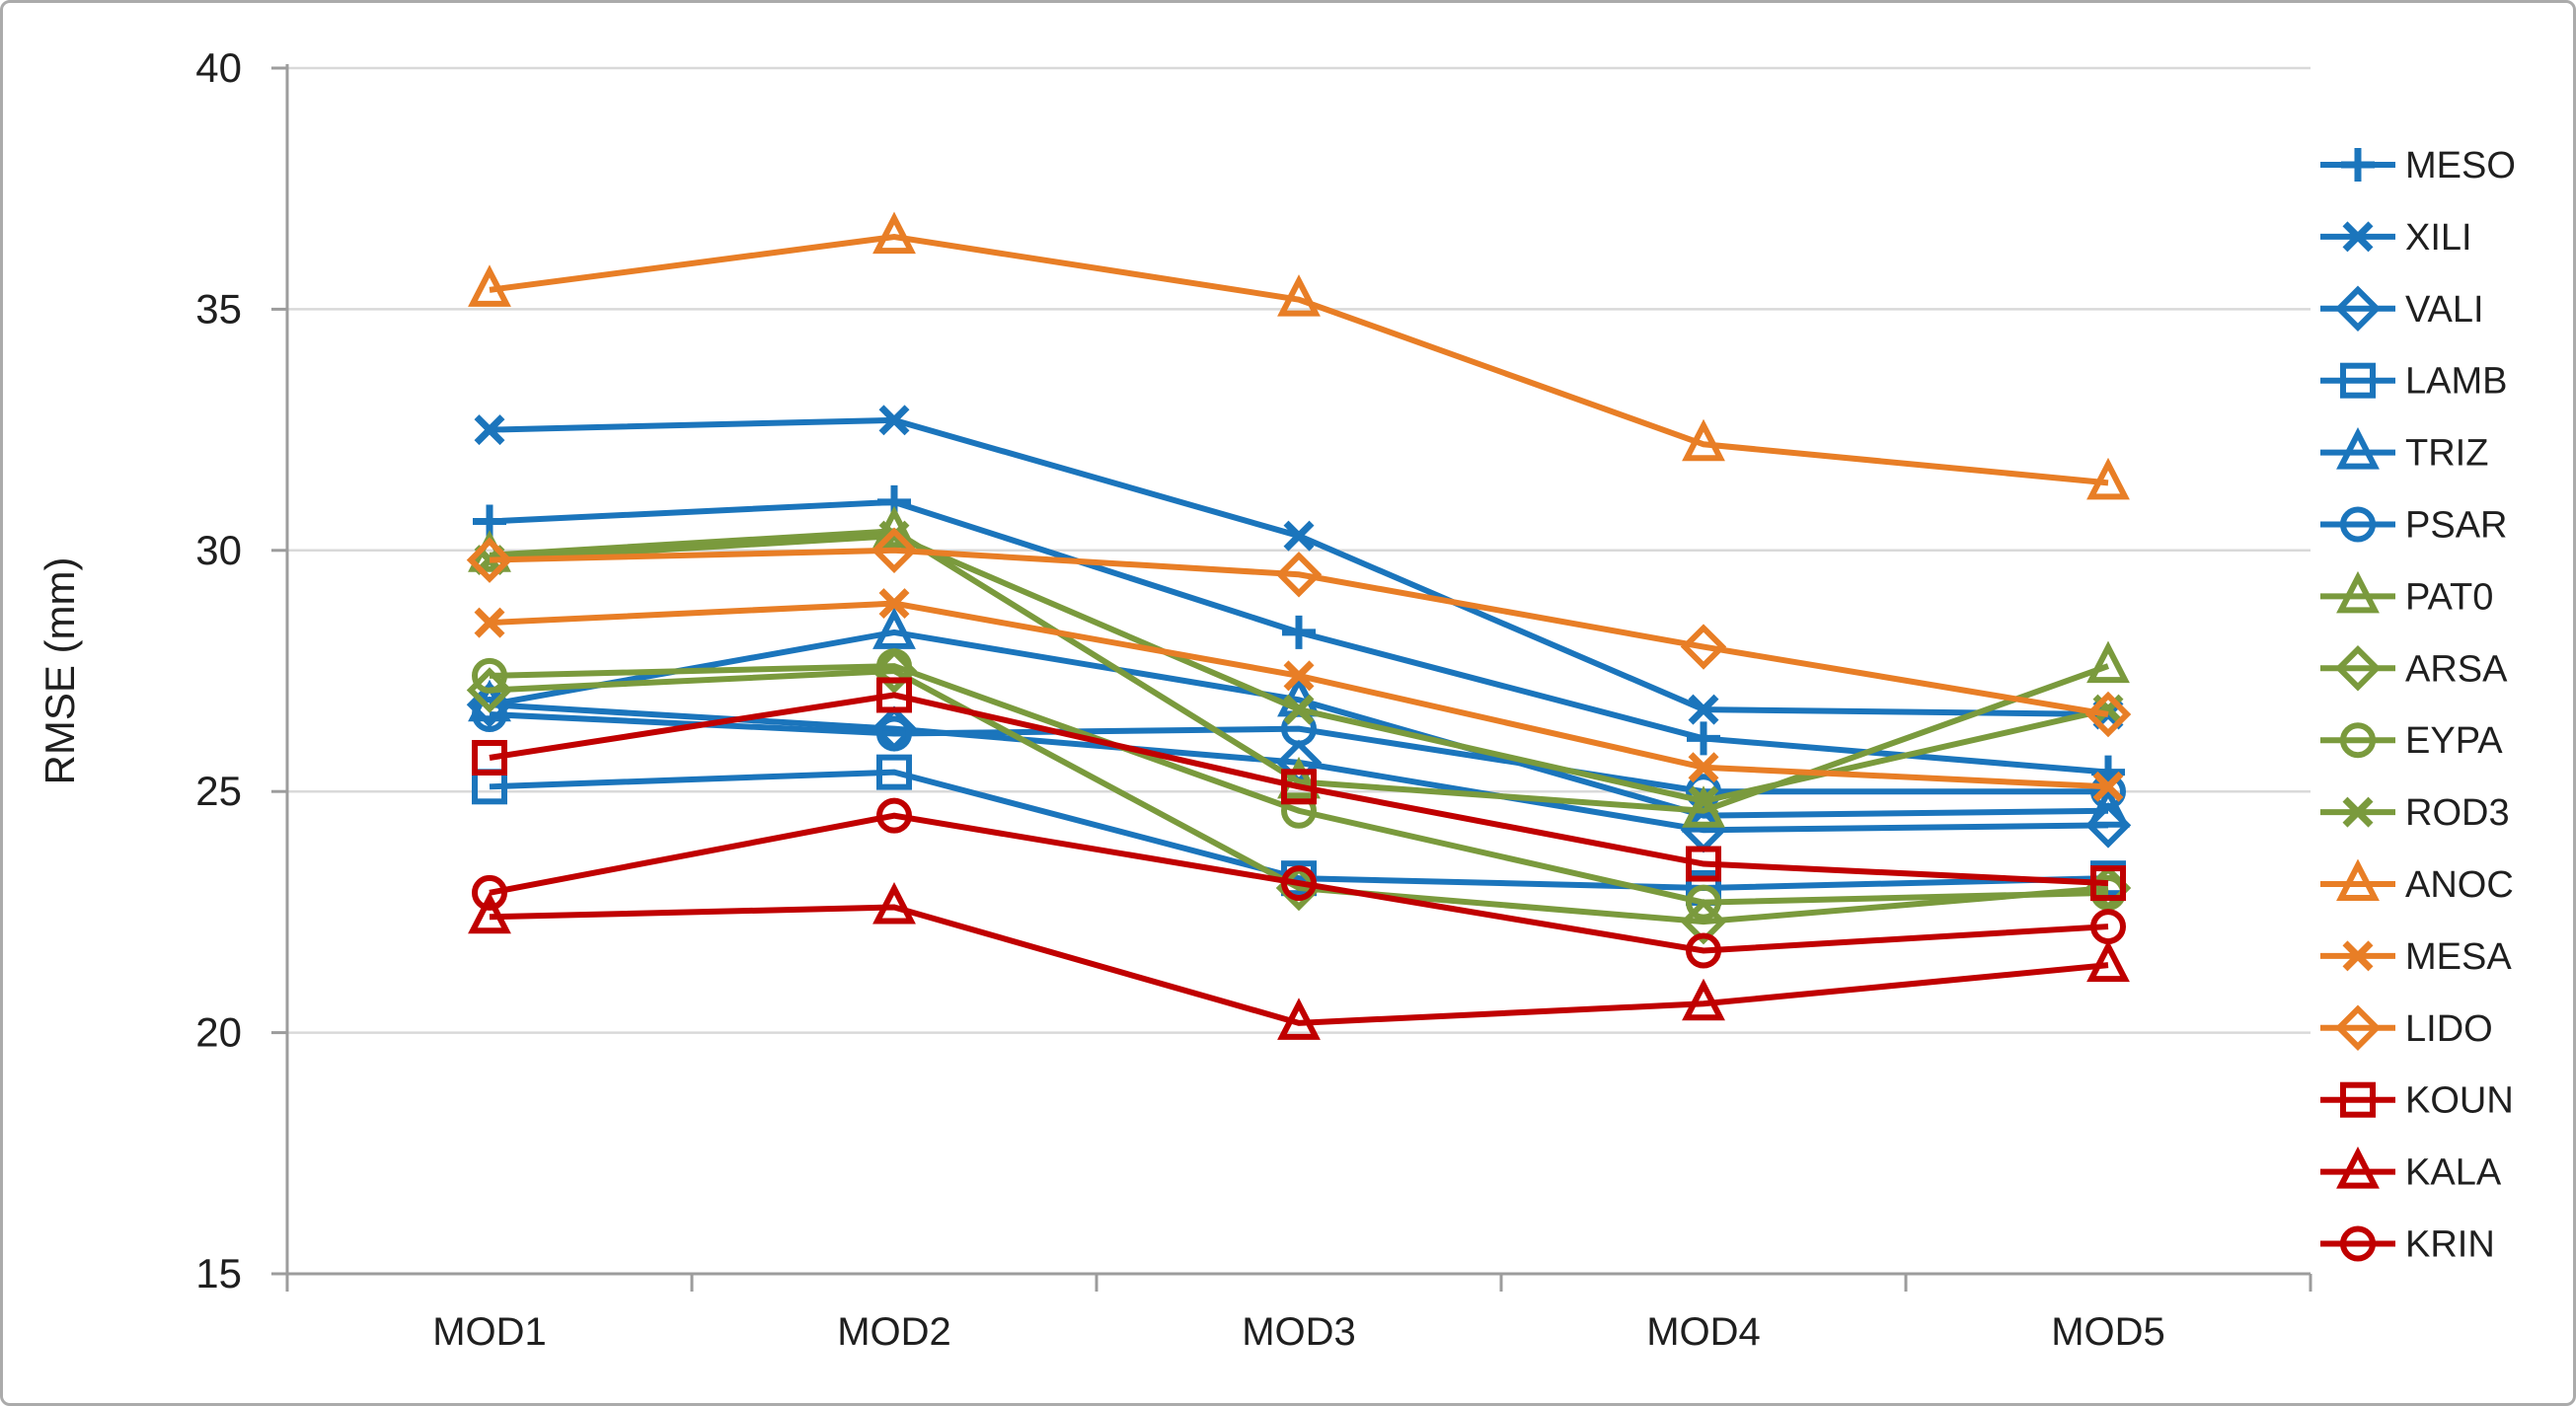 This screenshot has width=2576, height=1406. What do you see at coordinates (1703, 647) in the screenshot?
I see `series-marker-LIDO-MOD4` at bounding box center [1703, 647].